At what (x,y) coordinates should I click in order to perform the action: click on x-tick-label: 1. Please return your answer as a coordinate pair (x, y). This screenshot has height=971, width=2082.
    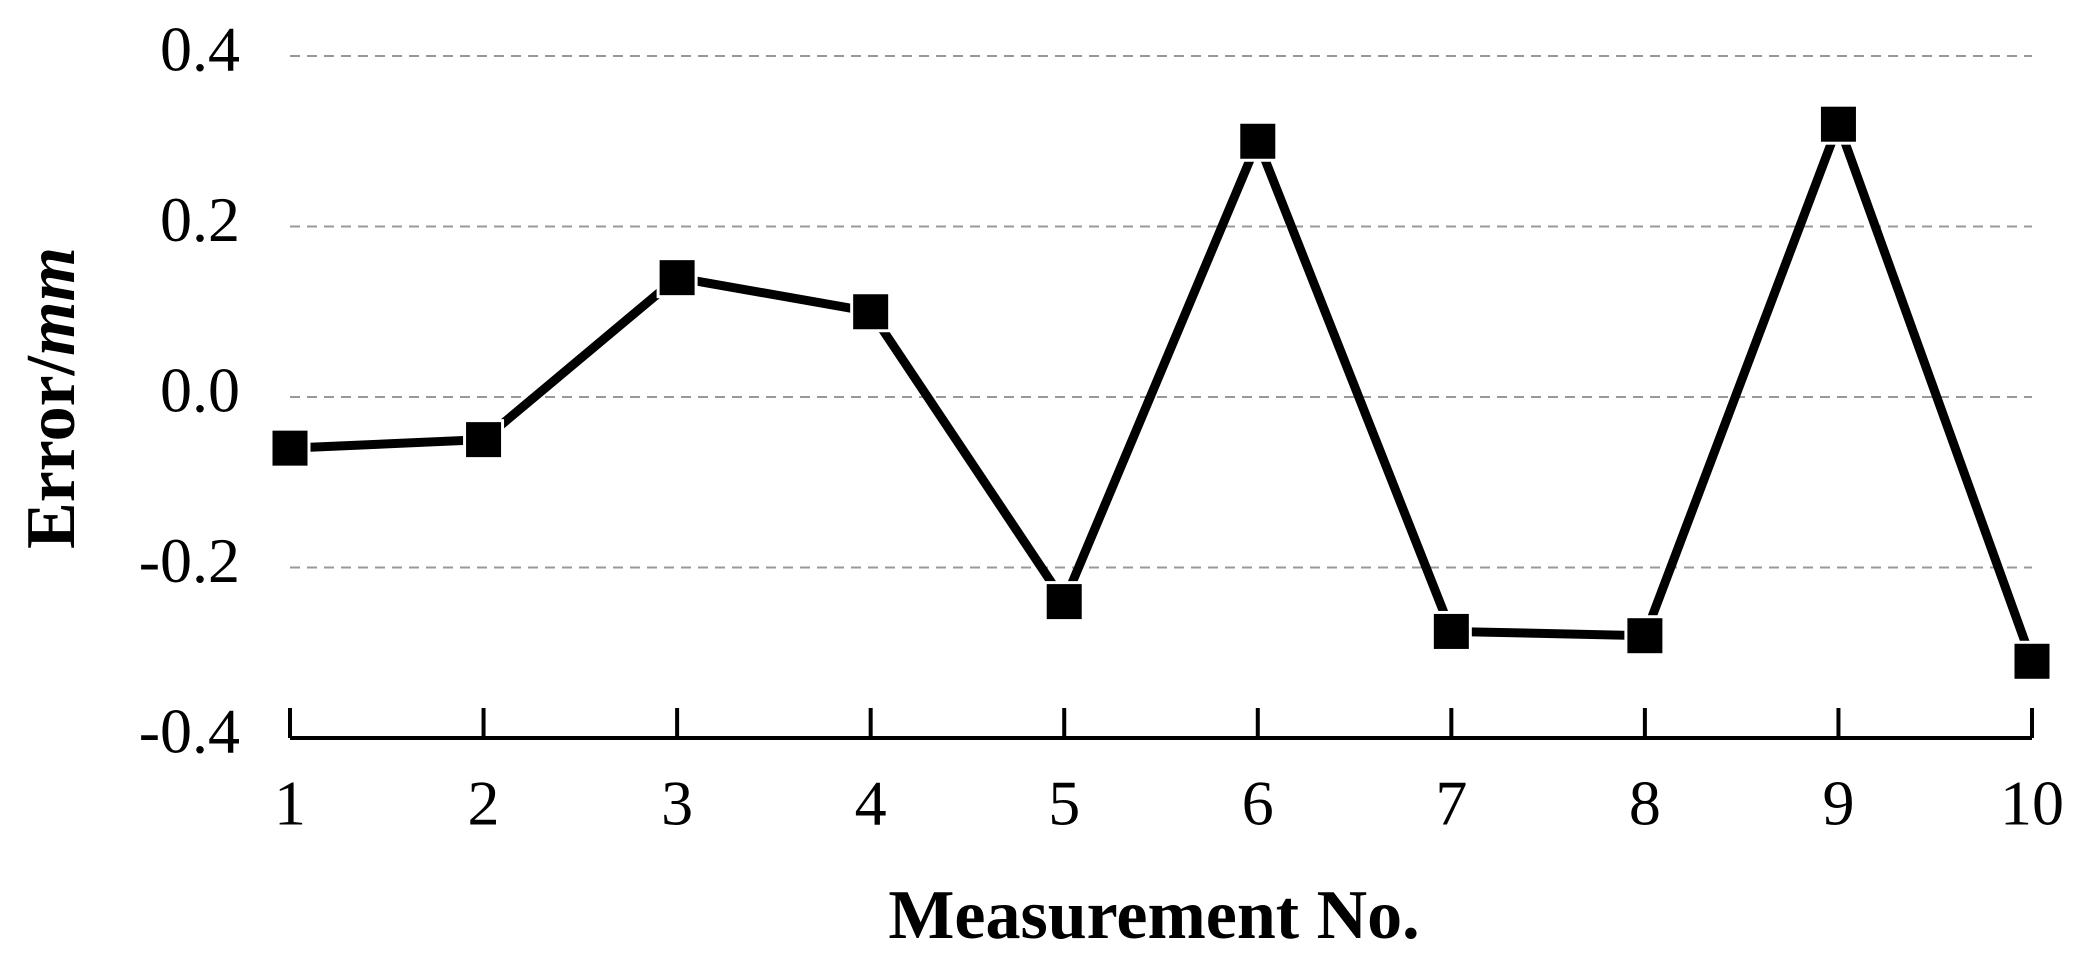
    Looking at the image, I should click on (290, 803).